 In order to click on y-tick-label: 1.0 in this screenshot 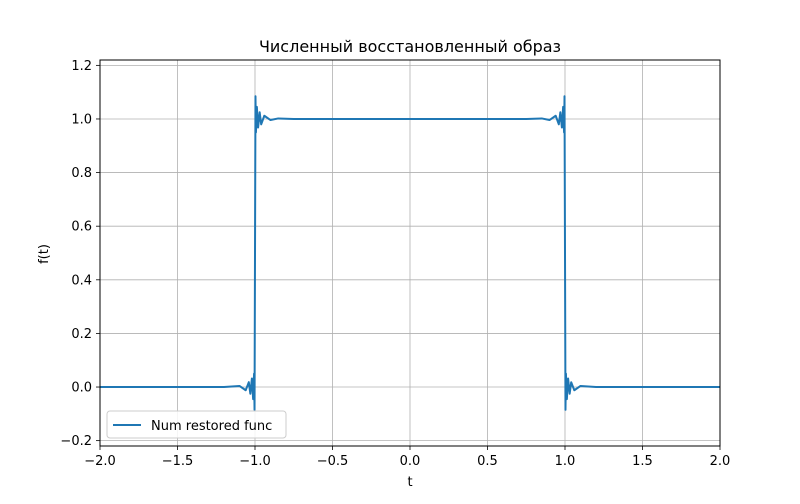, I will do `click(81, 119)`.